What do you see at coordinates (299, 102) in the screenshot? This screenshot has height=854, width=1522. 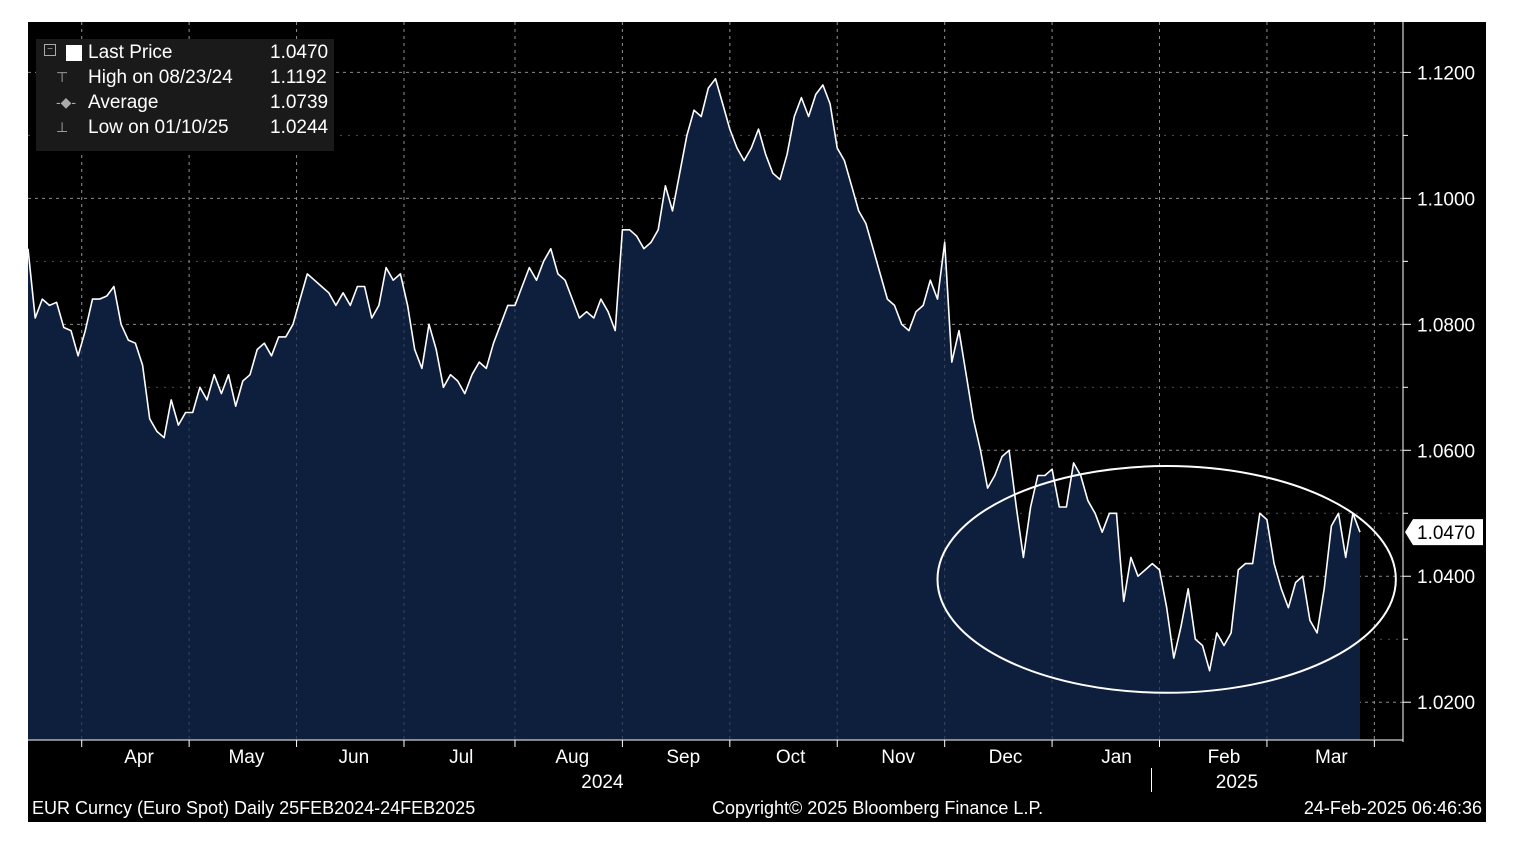 I see `legend-average-value: 1.0739` at bounding box center [299, 102].